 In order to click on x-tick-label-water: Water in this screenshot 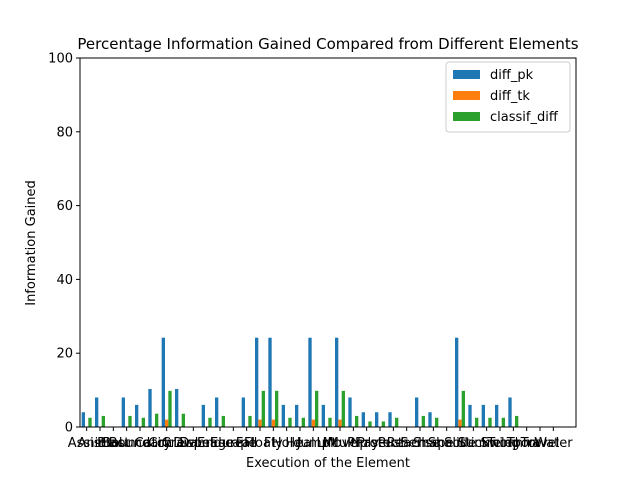, I will do `click(553, 443)`.